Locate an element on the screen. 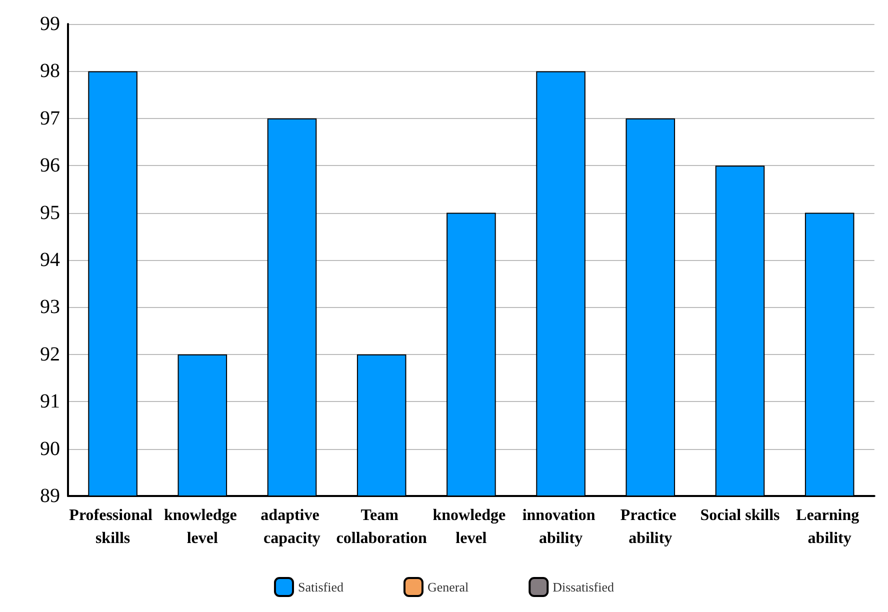 This screenshot has height=612, width=888. y-tick-label: 91 is located at coordinates (50, 401).